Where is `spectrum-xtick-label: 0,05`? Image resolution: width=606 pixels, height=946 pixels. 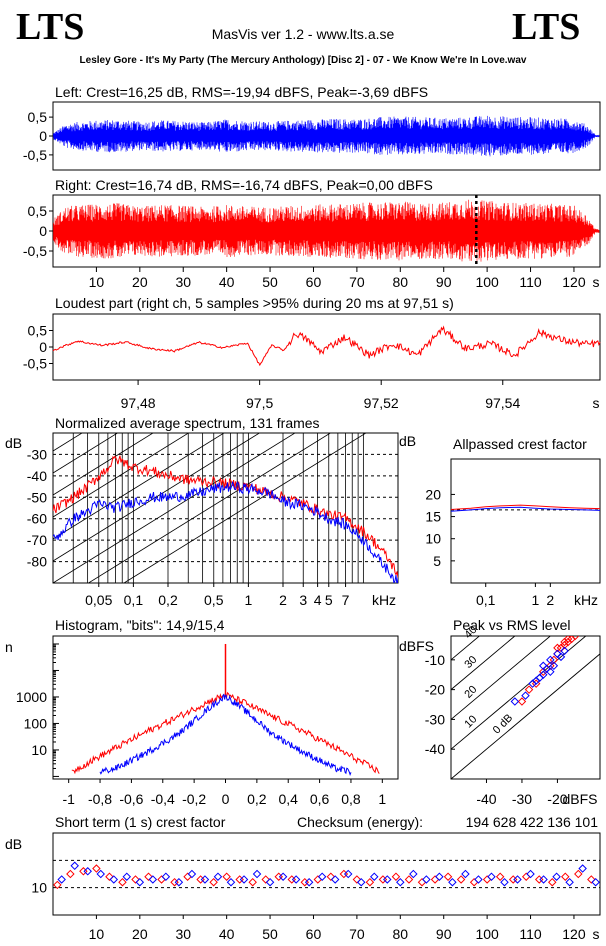
spectrum-xtick-label: 0,05 is located at coordinates (98, 600).